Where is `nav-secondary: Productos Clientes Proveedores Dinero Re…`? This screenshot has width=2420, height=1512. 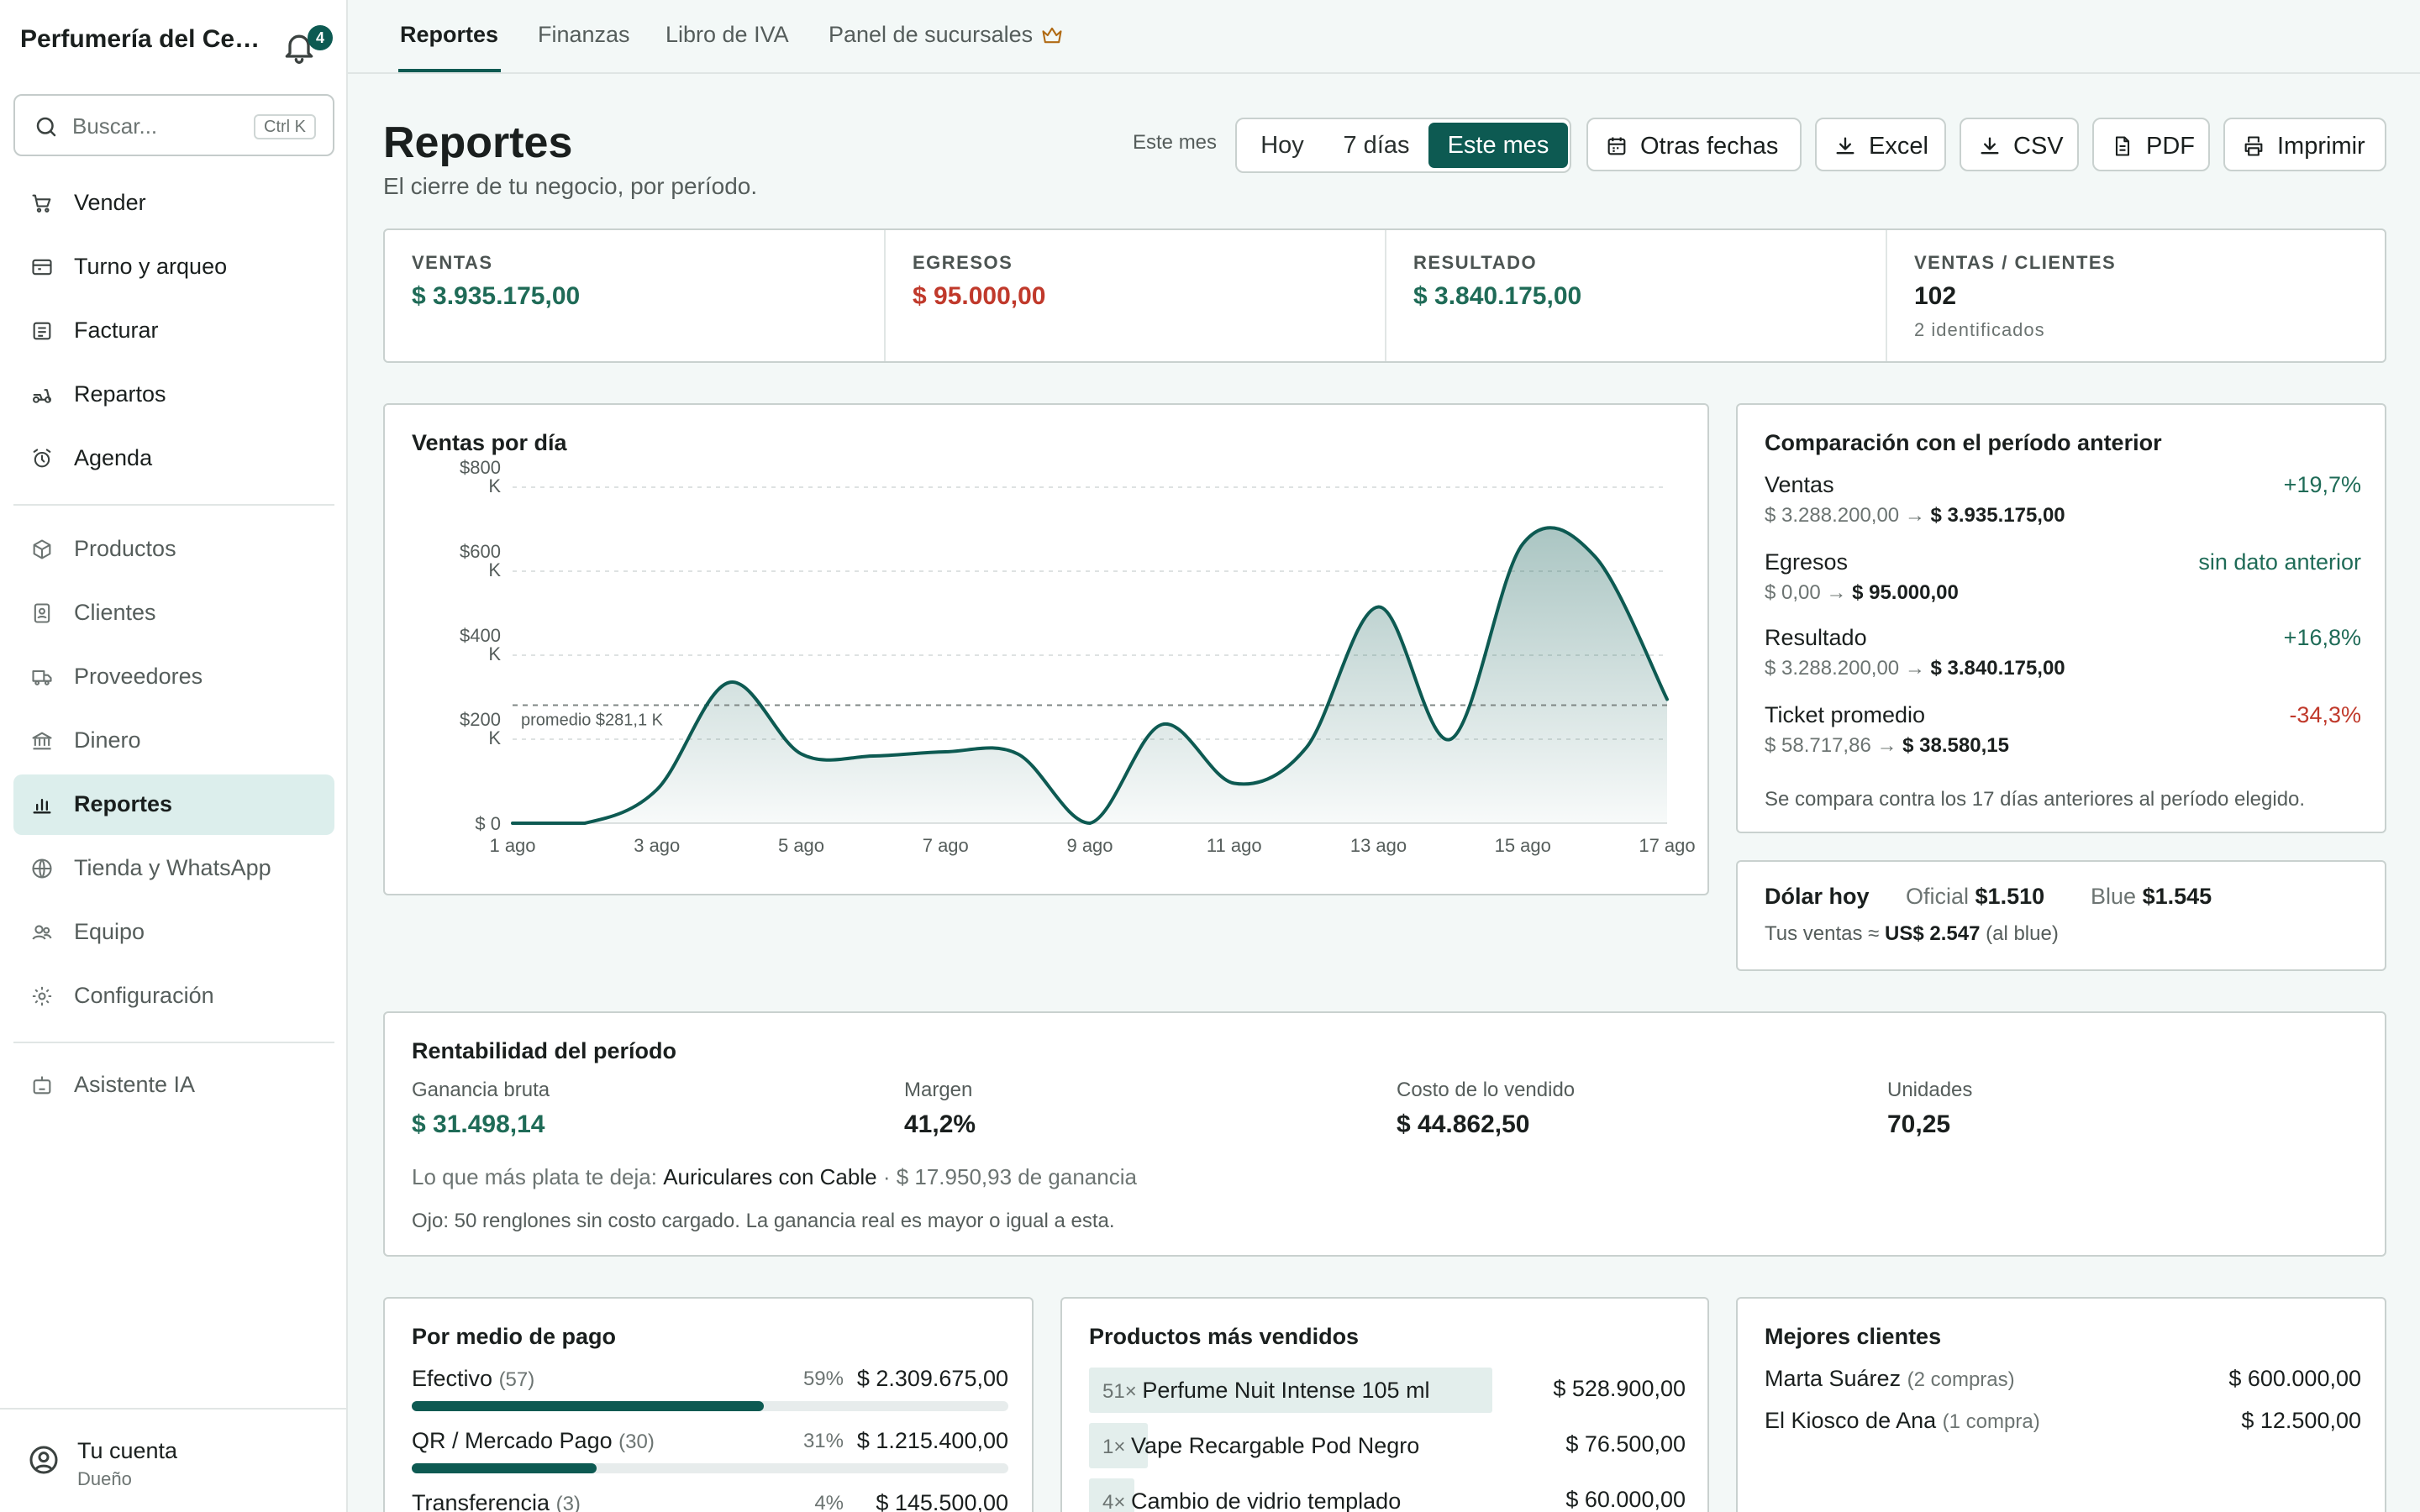
nav-secondary: Productos Clientes Proveedores Dinero Re… is located at coordinates (173, 774).